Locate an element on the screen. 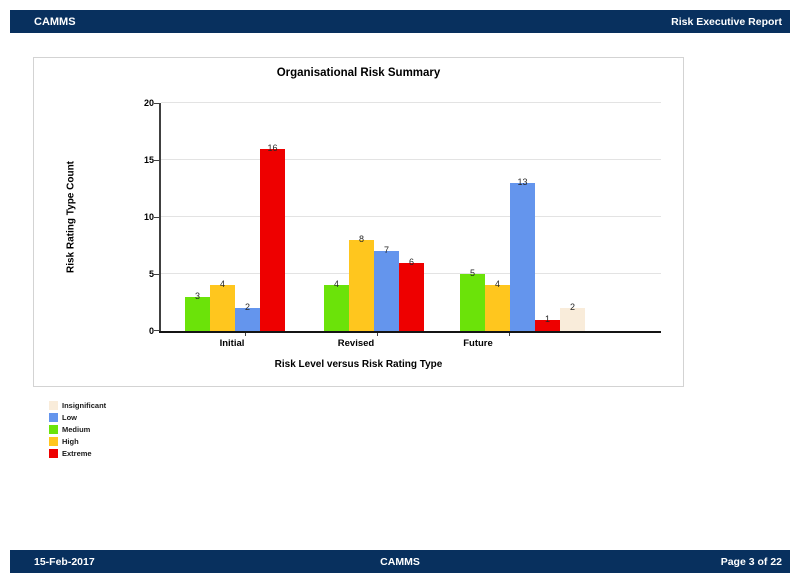 This screenshot has height=582, width=800. x-category-label-future: Future is located at coordinates (478, 343).